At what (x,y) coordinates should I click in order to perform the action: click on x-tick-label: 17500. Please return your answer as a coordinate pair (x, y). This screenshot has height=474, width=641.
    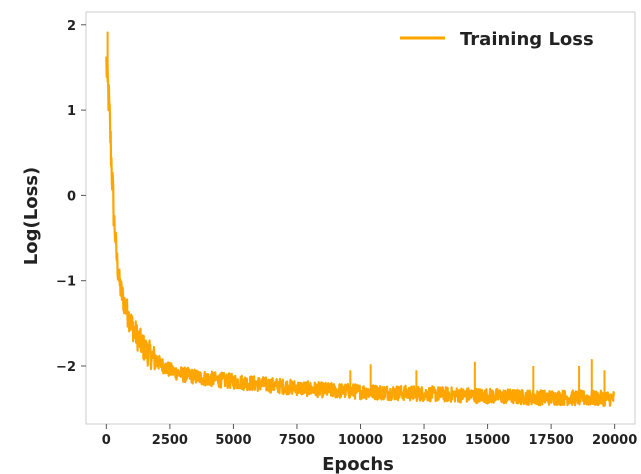
    Looking at the image, I should click on (551, 440).